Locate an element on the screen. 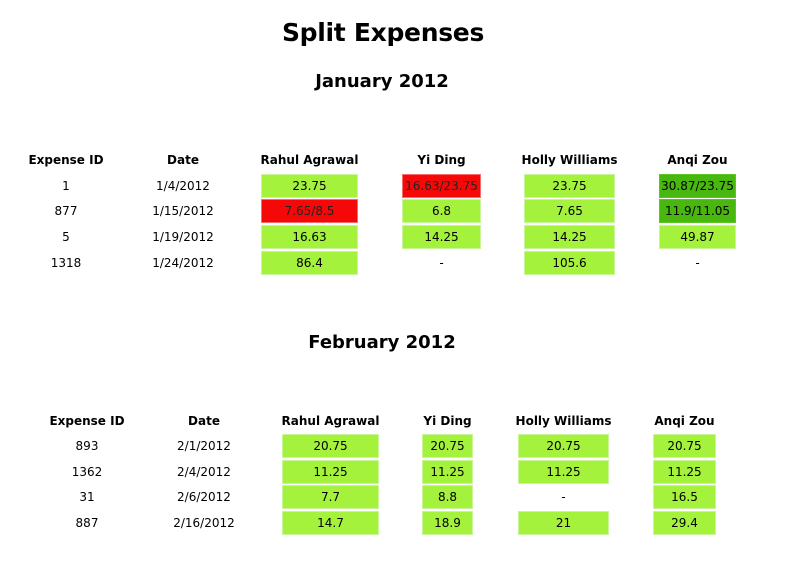 This screenshot has height=568, width=796. amount-cell-holly: 23.75 is located at coordinates (569, 186).